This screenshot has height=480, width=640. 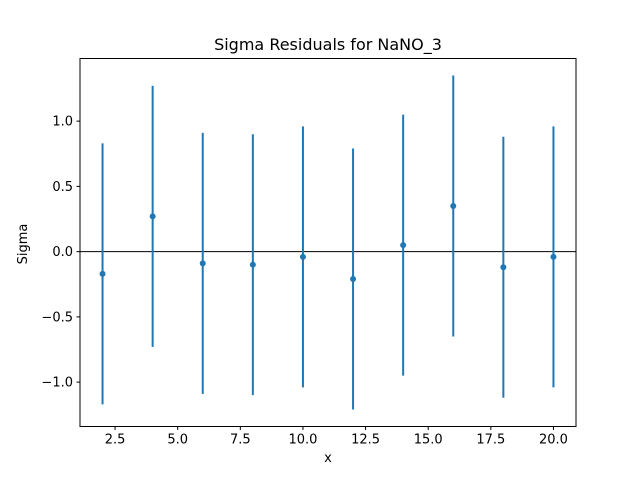 I want to click on x-axis-label: x, so click(x=328, y=458).